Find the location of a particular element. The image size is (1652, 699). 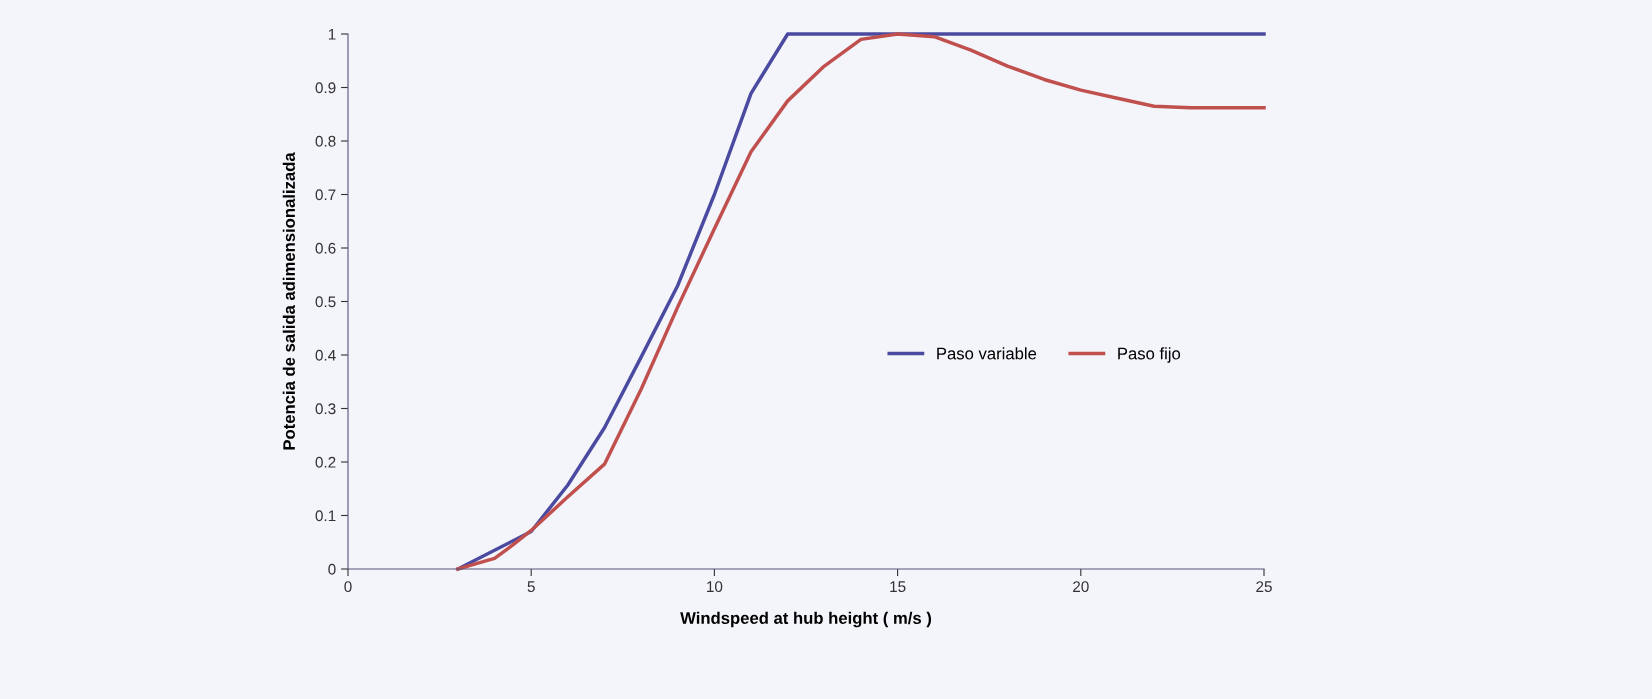

x-tick-label: 0 is located at coordinates (348, 587).